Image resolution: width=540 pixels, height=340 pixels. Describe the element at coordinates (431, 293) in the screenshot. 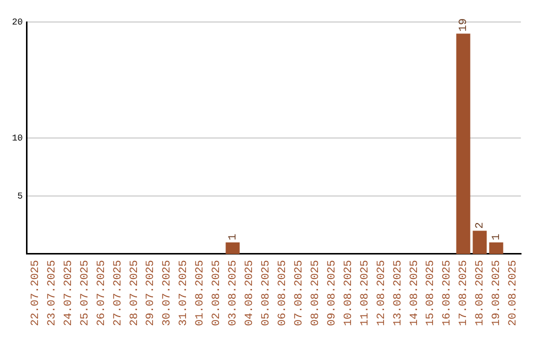

I see `x-tick-label: 15.08.2025` at that location.